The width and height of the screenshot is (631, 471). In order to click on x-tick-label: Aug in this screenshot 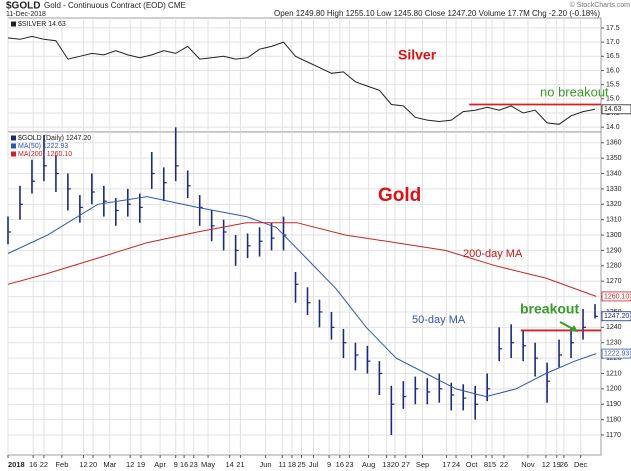, I will do `click(368, 464)`.